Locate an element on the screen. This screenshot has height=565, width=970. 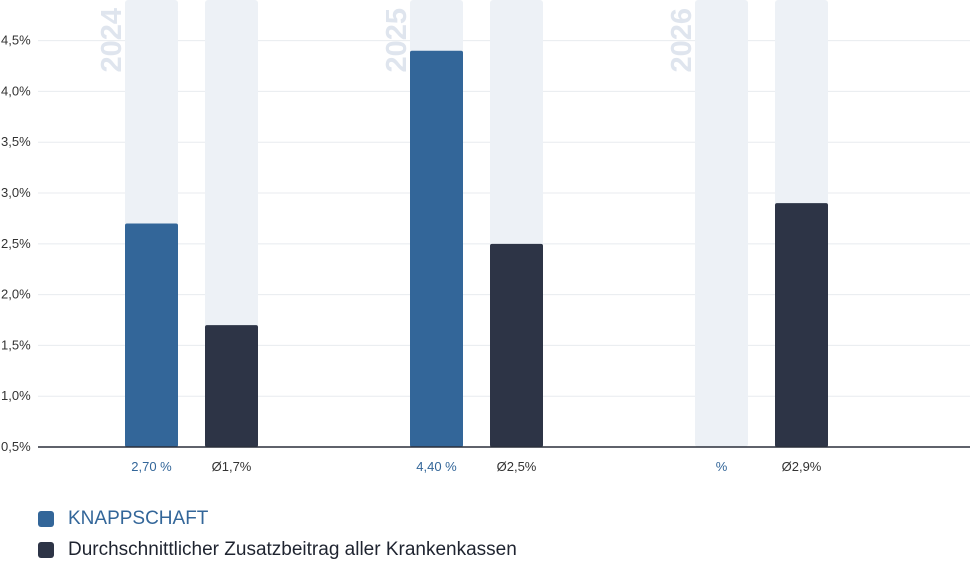
y-axis-ticks: 0,5% 1,0% 1,5% 2,0% 2,5% 3,0% 3,5% 4,0% 4,5% is located at coordinates (16, 243).